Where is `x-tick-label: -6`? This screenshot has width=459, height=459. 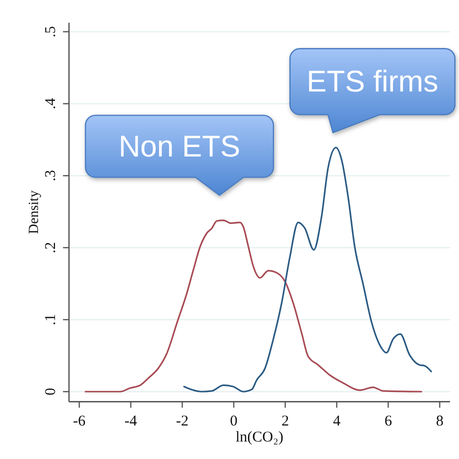
x-tick-label: -6 is located at coordinates (79, 422).